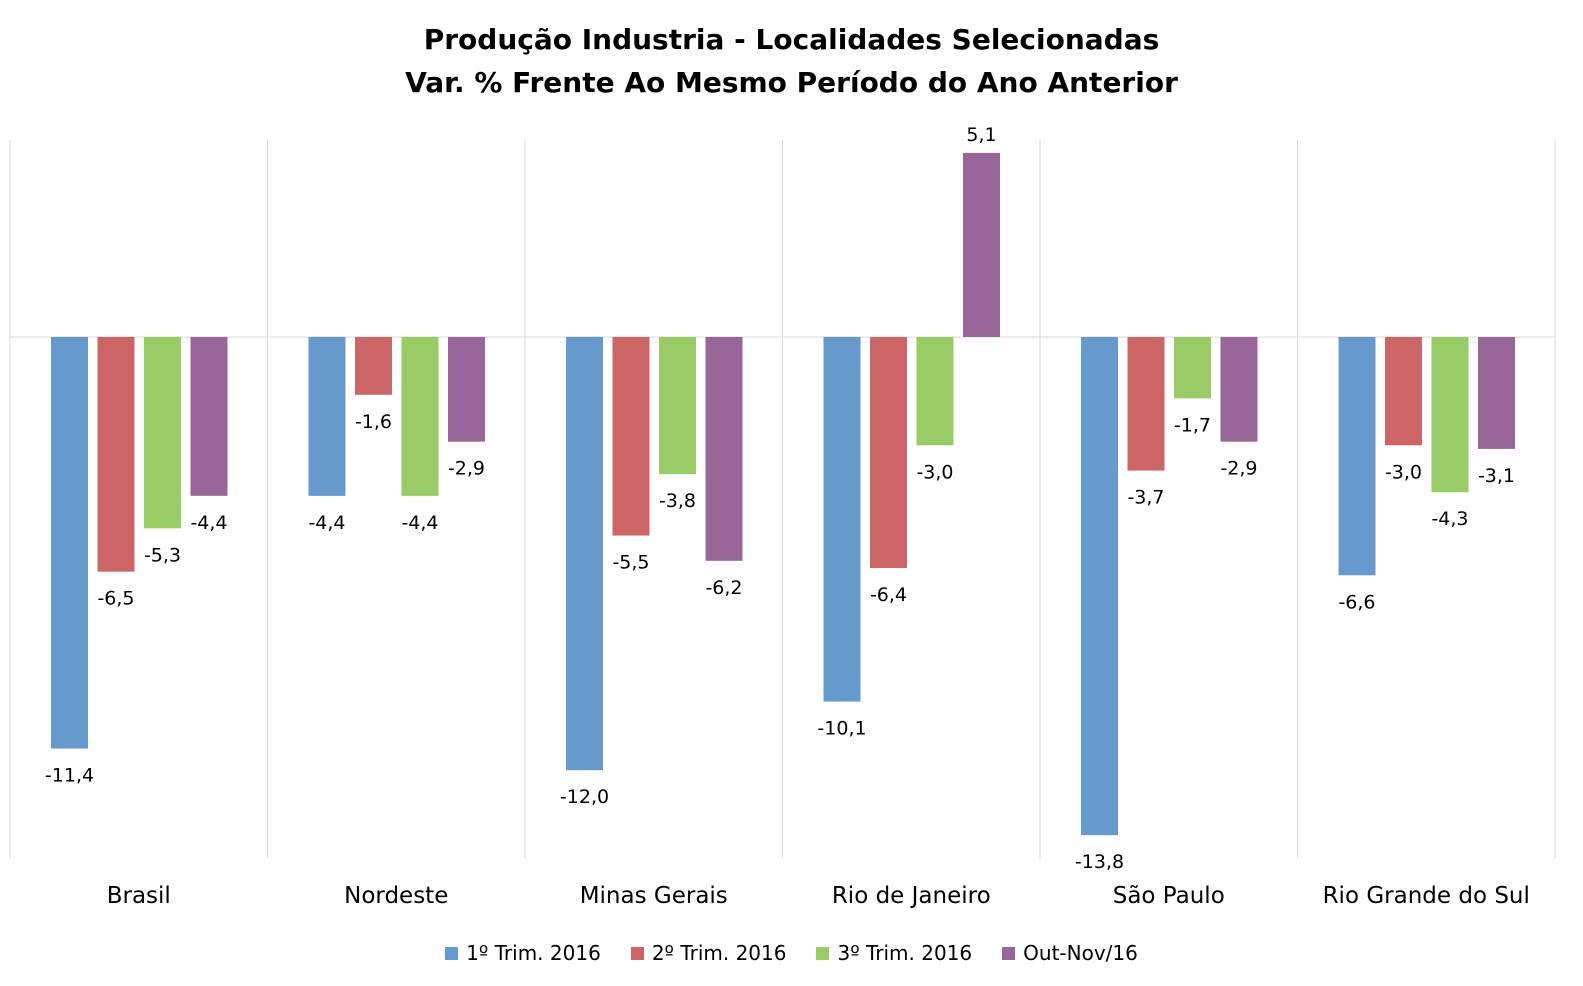 The height and width of the screenshot is (986, 1583). I want to click on legend-label: Out-Nov/16, so click(1080, 953).